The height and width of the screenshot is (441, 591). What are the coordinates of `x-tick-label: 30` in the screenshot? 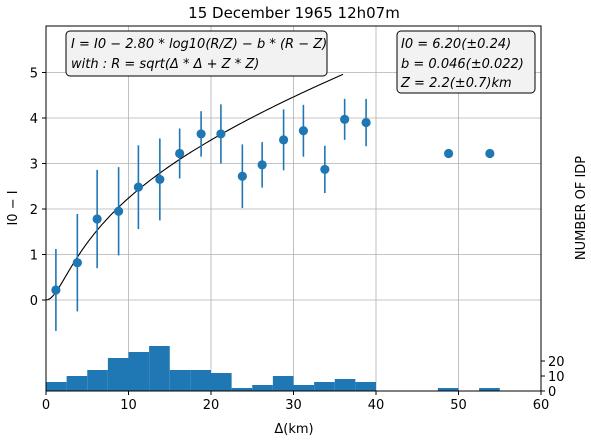 It's located at (293, 405).